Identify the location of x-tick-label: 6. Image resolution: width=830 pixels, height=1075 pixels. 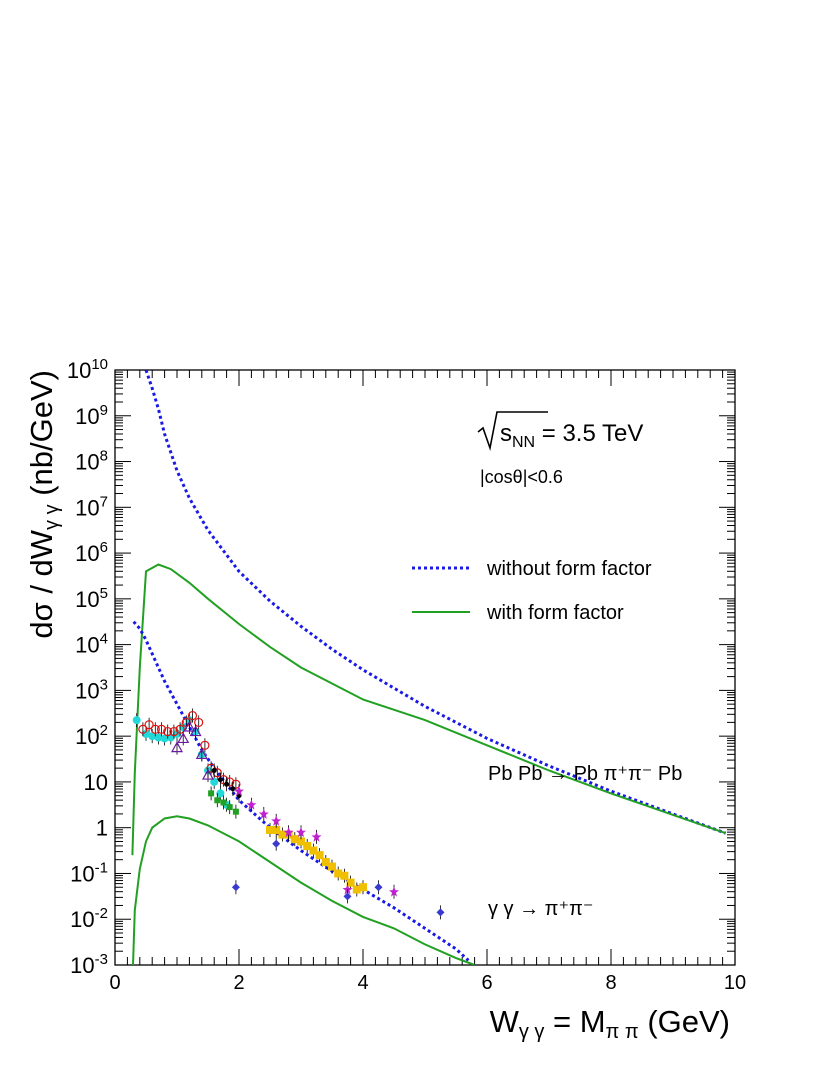
(486, 983).